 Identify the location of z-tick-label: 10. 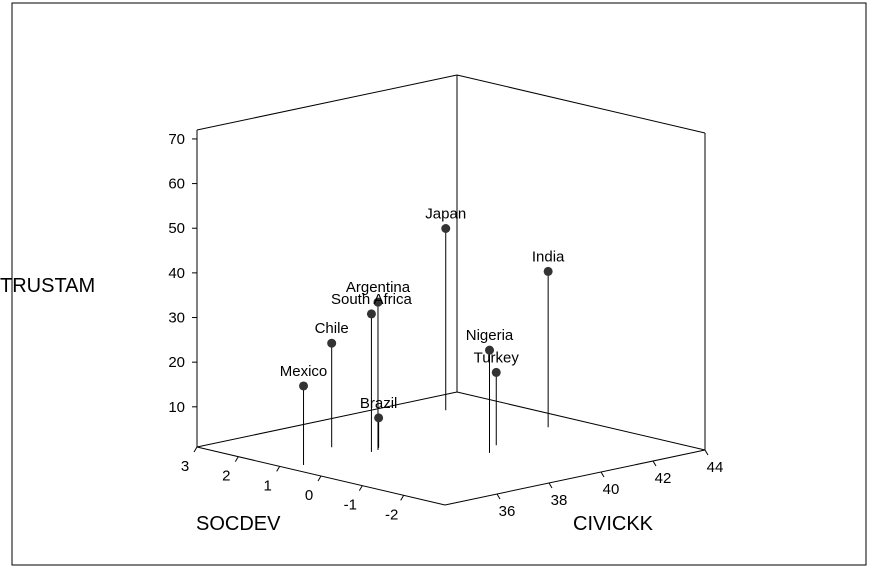
(176, 407).